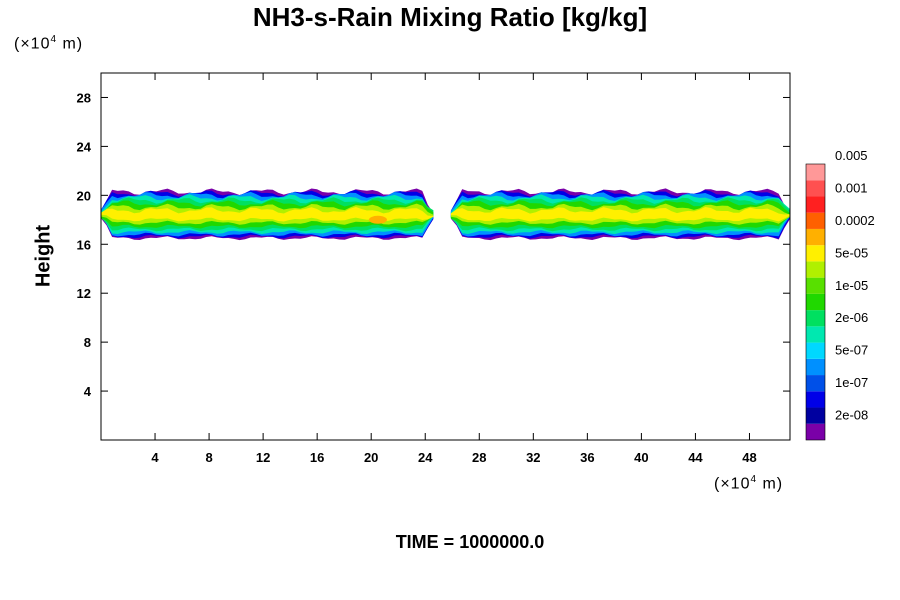 The image size is (900, 600). Describe the element at coordinates (851, 382) in the screenshot. I see `colorbar-label: 1e-07` at that location.